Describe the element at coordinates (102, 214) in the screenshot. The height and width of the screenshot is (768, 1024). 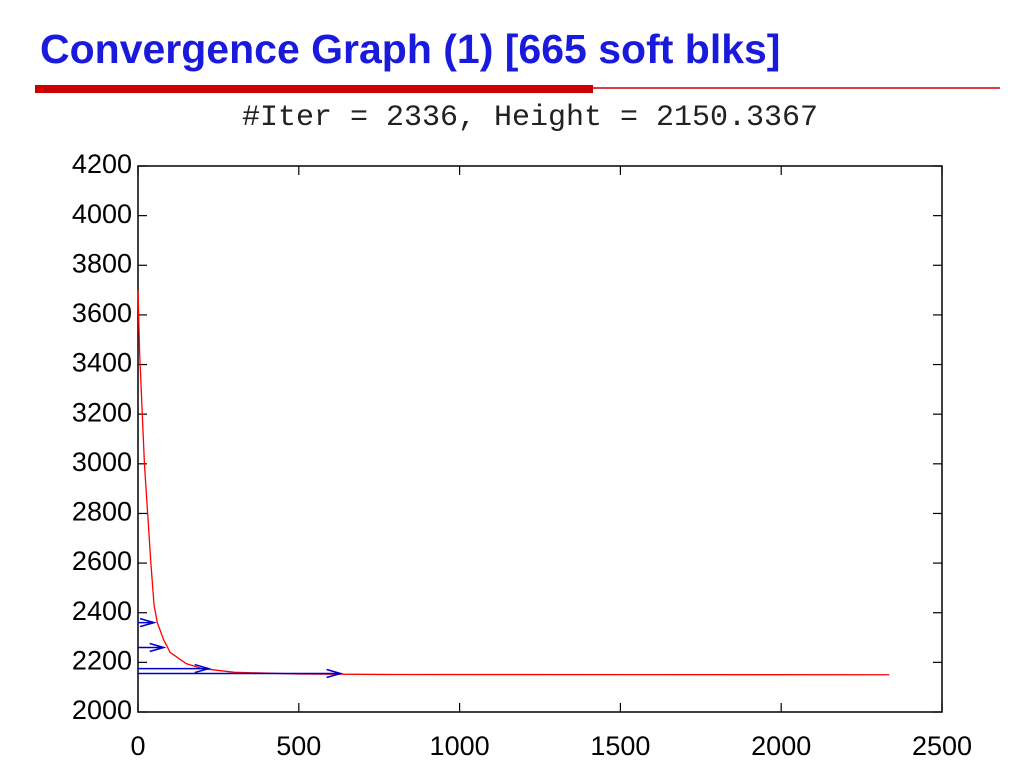
I see `y-tick-label: 4000` at that location.